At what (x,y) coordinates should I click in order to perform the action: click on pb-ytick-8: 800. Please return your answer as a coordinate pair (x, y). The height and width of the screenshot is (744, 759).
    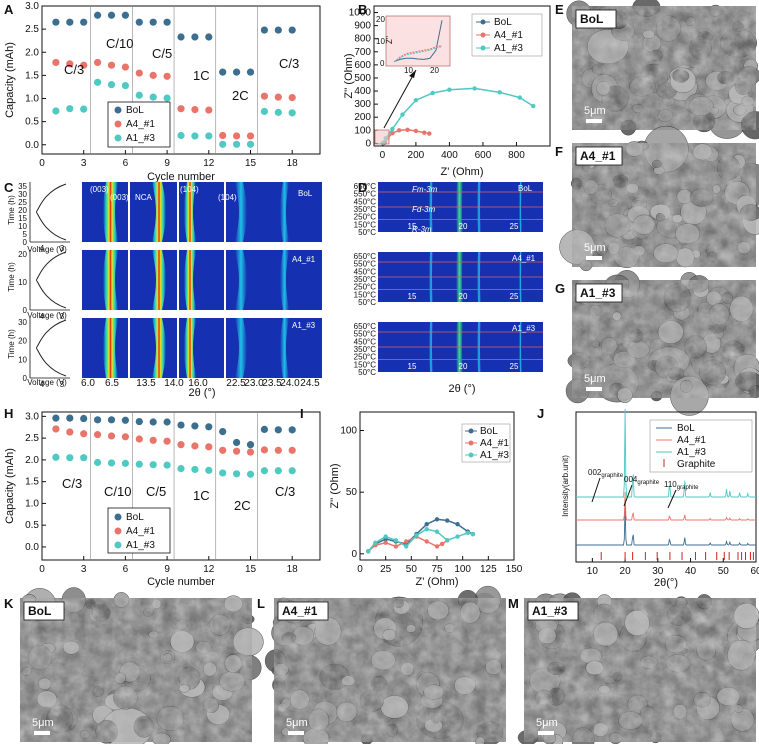
    Looking at the image, I should click on (362, 39).